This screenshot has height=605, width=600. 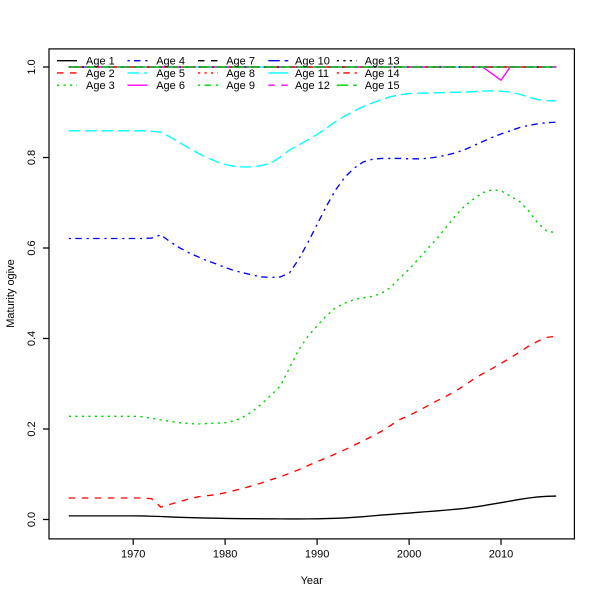 What do you see at coordinates (32, 428) in the screenshot?
I see `svg-text: 0.2` at bounding box center [32, 428].